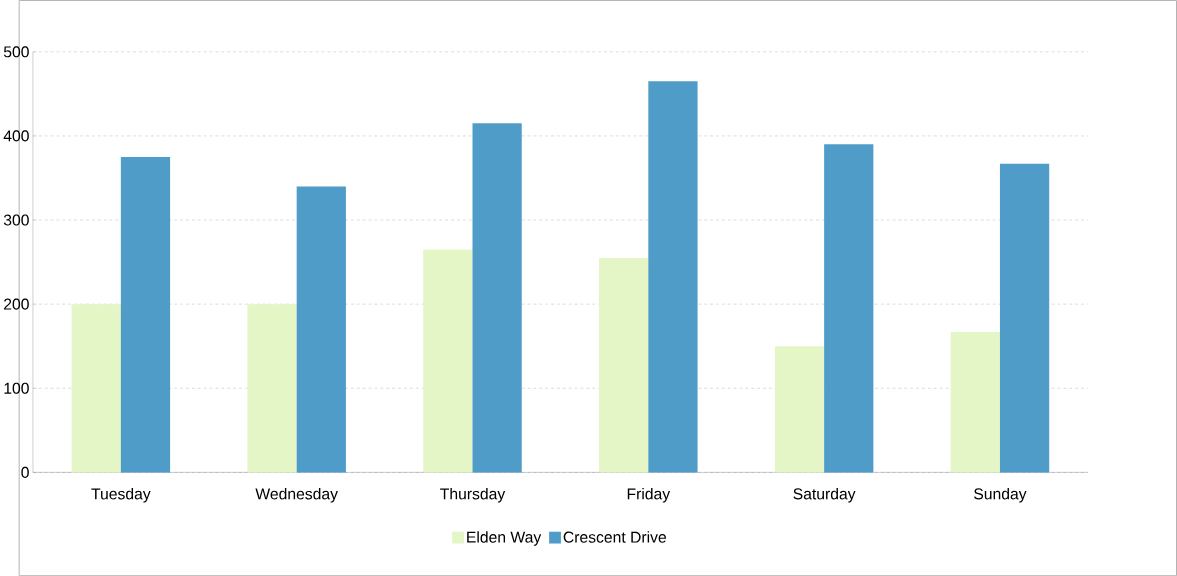 The width and height of the screenshot is (1177, 576). Describe the element at coordinates (16, 52) in the screenshot. I see `y-tick-label: 500` at that location.